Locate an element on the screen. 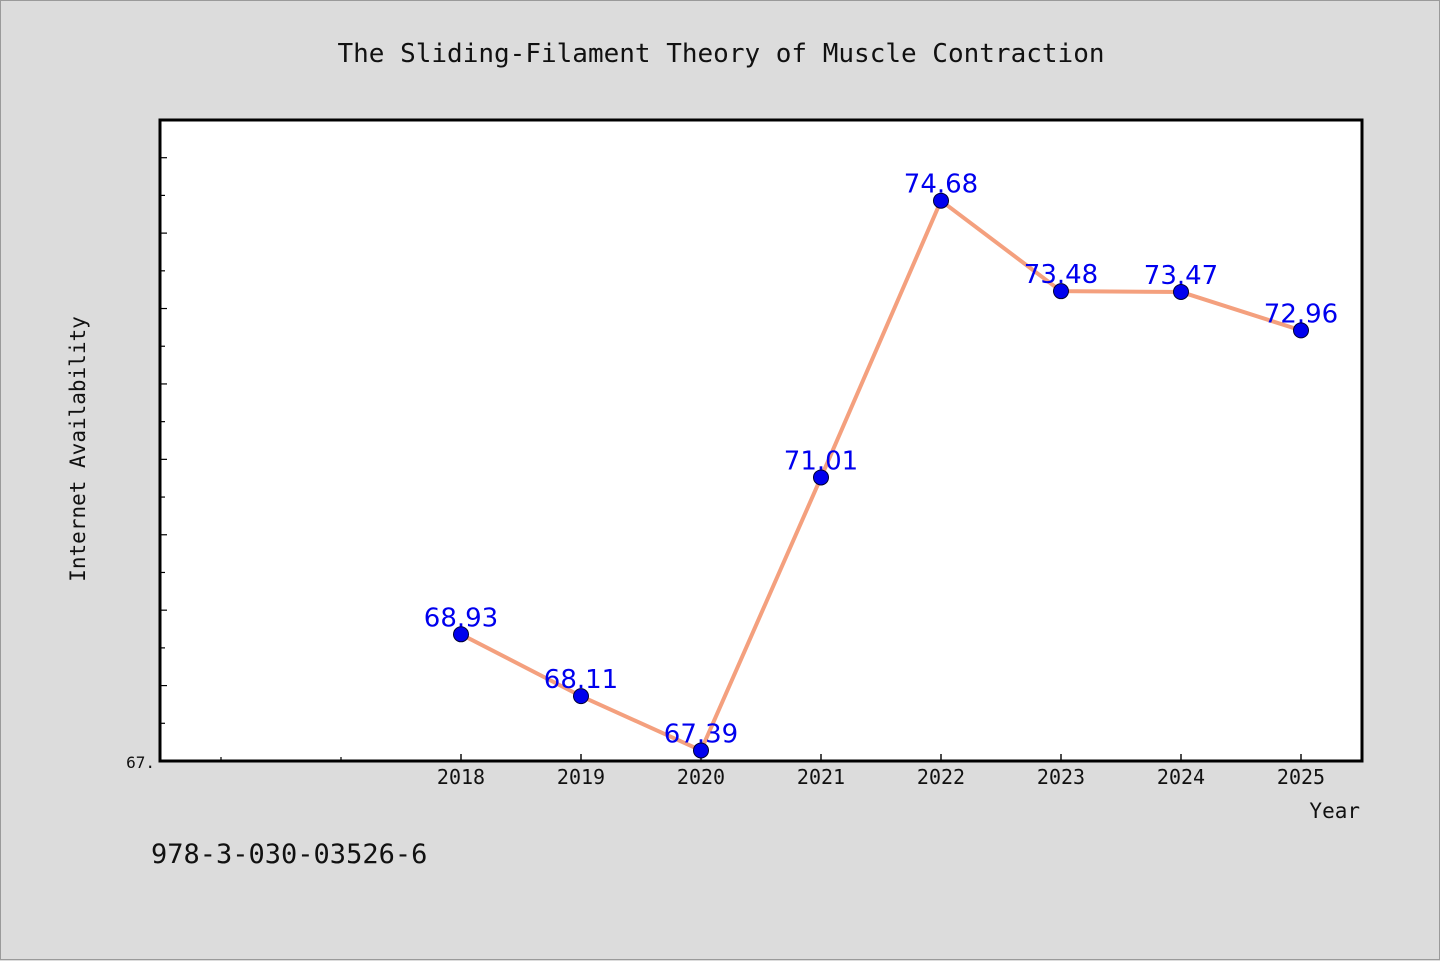  x-tick-label: 2019 is located at coordinates (581, 777).